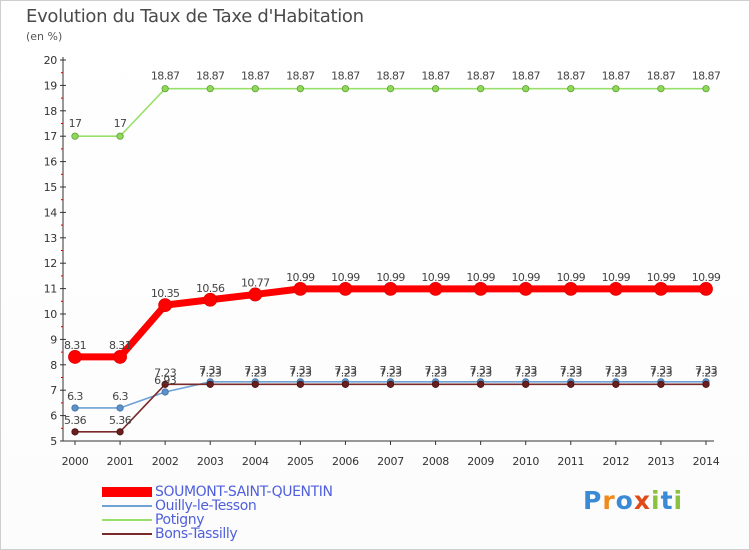 This screenshot has height=550, width=750. I want to click on x-tick-label: 2007, so click(390, 461).